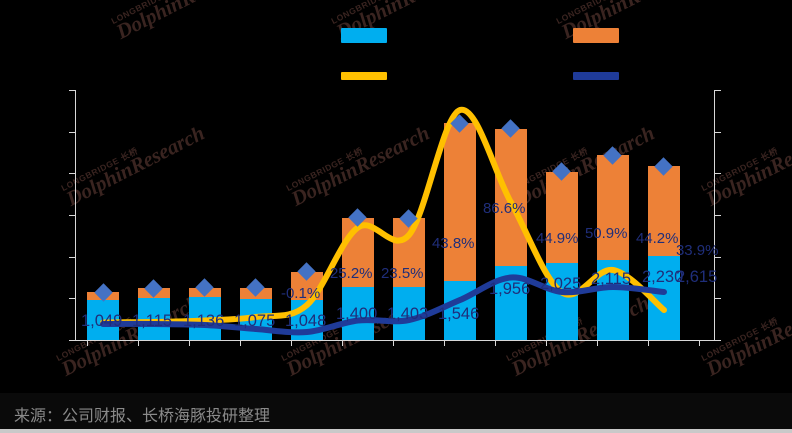  What do you see at coordinates (611, 279) in the screenshot?
I see `bar-value-label: 2,115` at bounding box center [611, 279].